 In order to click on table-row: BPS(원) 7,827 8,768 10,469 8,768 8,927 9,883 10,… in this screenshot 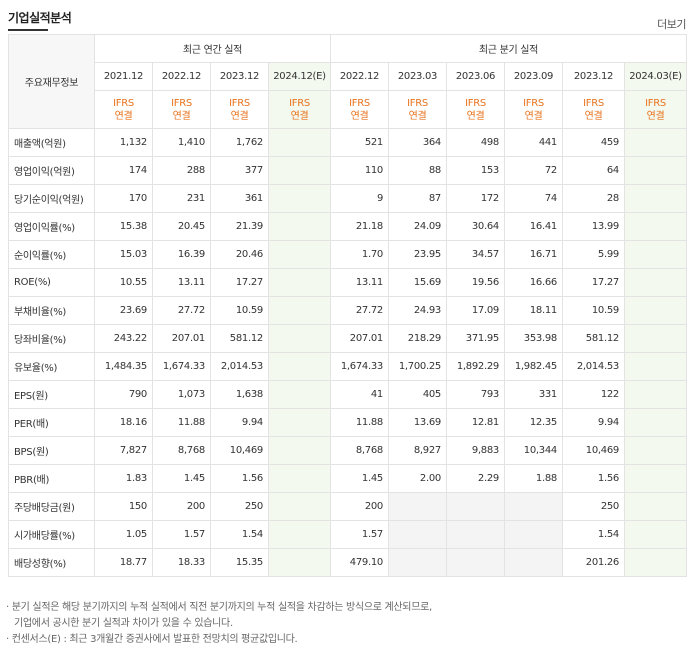, I will do `click(347, 450)`.